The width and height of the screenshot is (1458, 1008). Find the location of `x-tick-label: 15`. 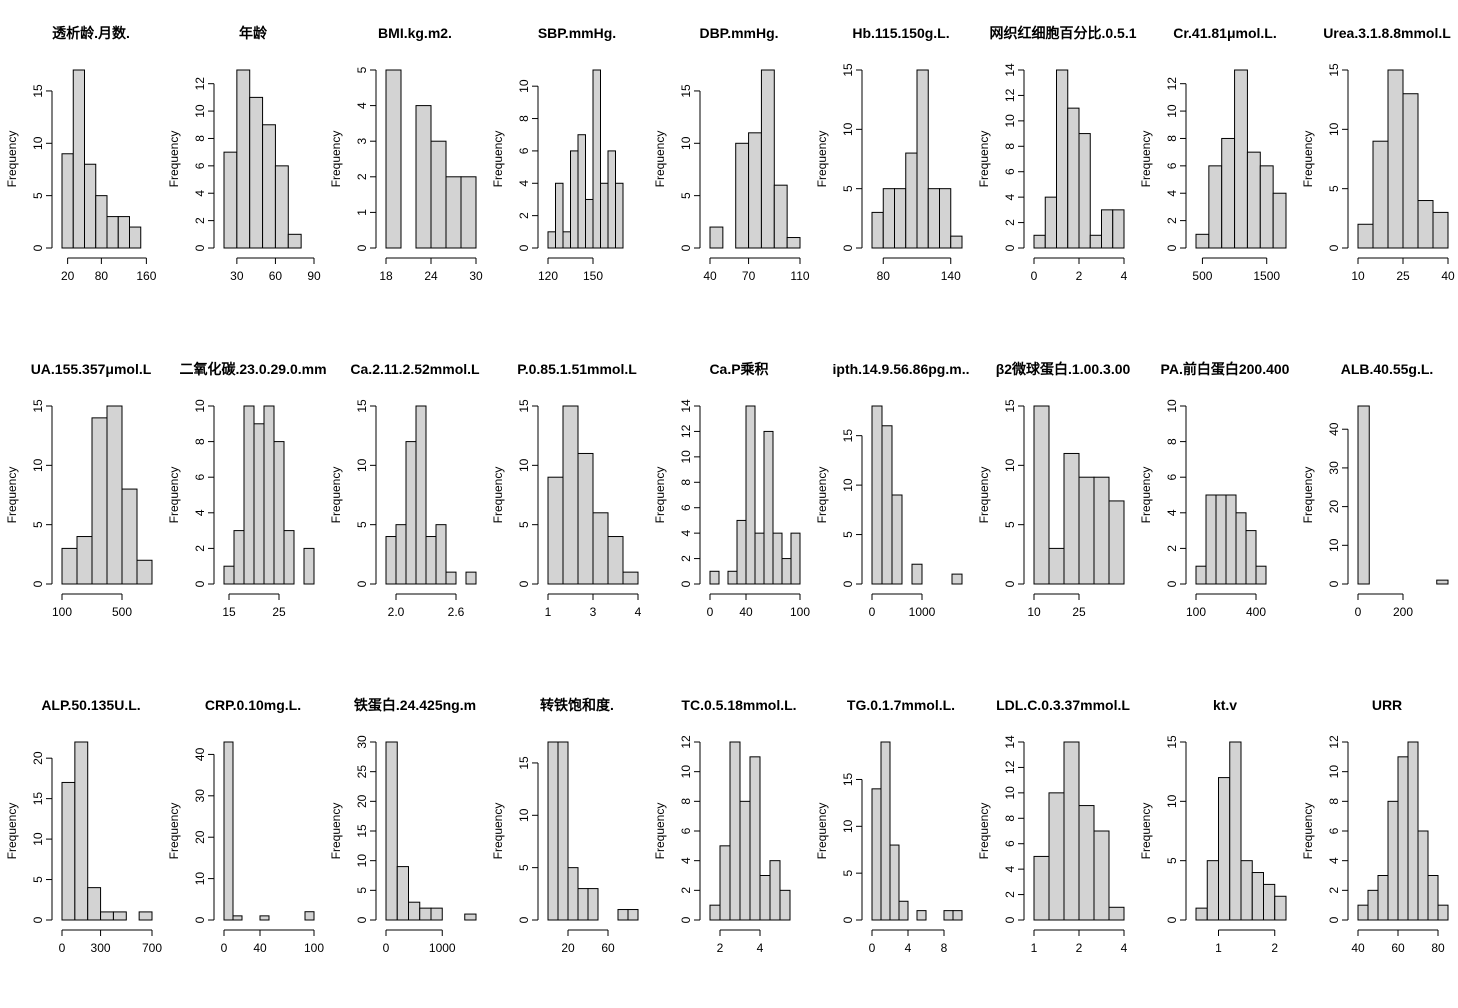

x-tick-label: 15 is located at coordinates (229, 612).